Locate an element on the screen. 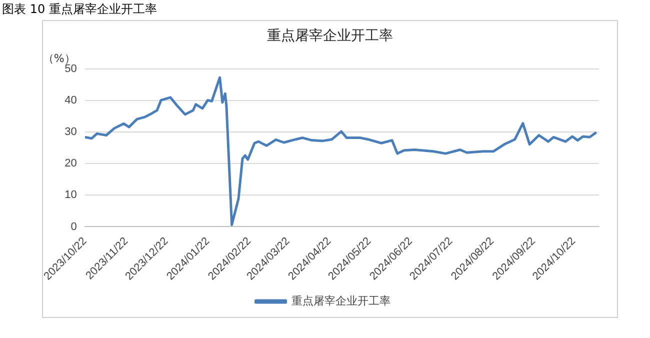  y-tick-label: 30 is located at coordinates (70, 132).